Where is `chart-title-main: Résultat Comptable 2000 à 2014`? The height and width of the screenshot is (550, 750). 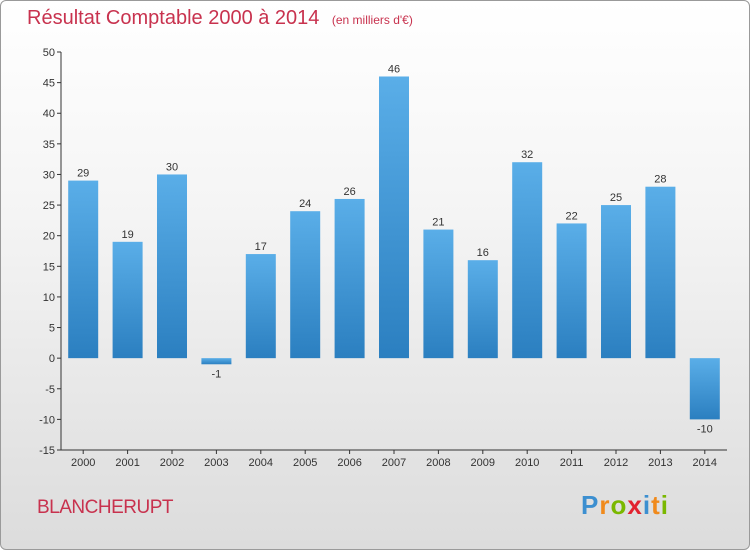 chart-title-main: Résultat Comptable 2000 à 2014 is located at coordinates (173, 18).